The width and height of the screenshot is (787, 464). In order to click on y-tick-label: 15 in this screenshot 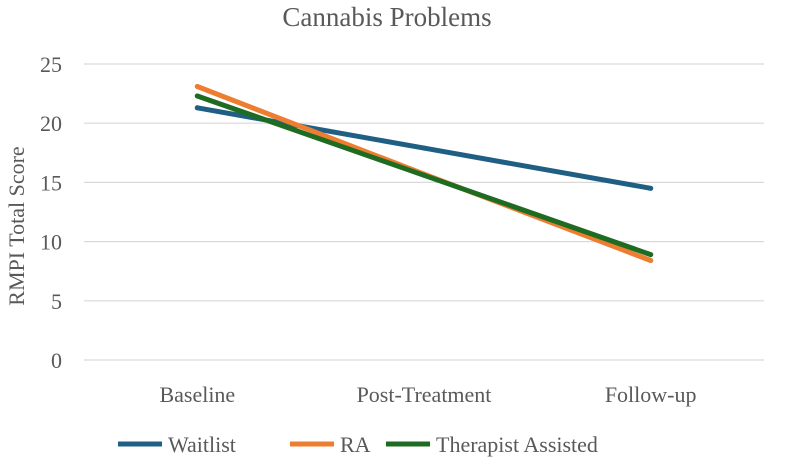, I will do `click(51, 182)`.